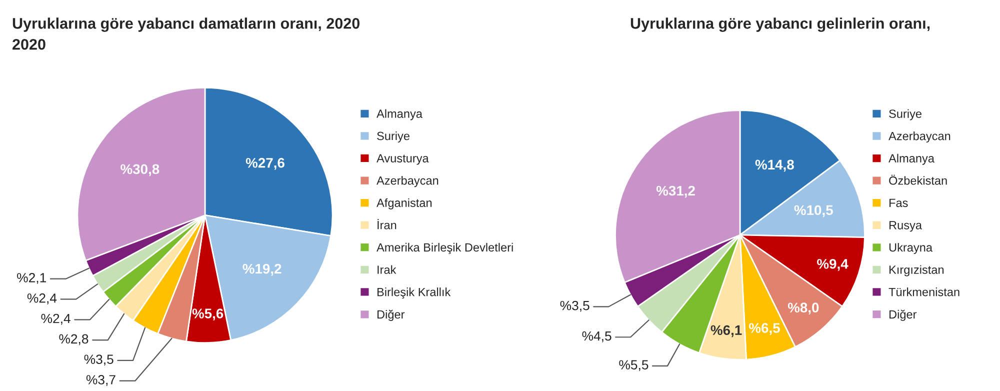  Describe the element at coordinates (387, 269) in the screenshot. I see `legend-label: Irak` at that location.